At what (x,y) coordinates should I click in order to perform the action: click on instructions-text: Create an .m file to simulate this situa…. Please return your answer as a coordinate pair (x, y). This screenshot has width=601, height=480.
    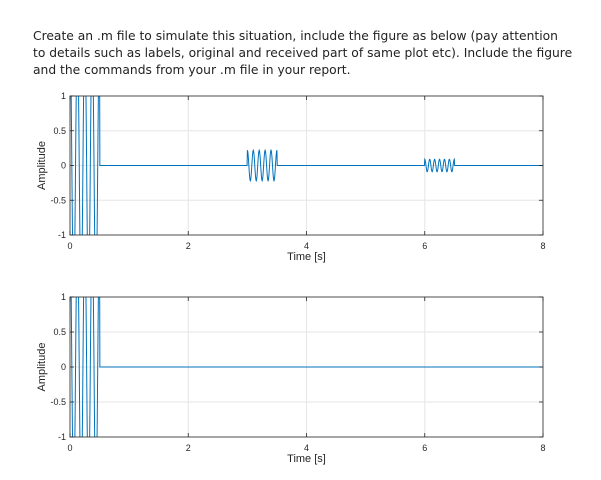
    Looking at the image, I should click on (303, 53).